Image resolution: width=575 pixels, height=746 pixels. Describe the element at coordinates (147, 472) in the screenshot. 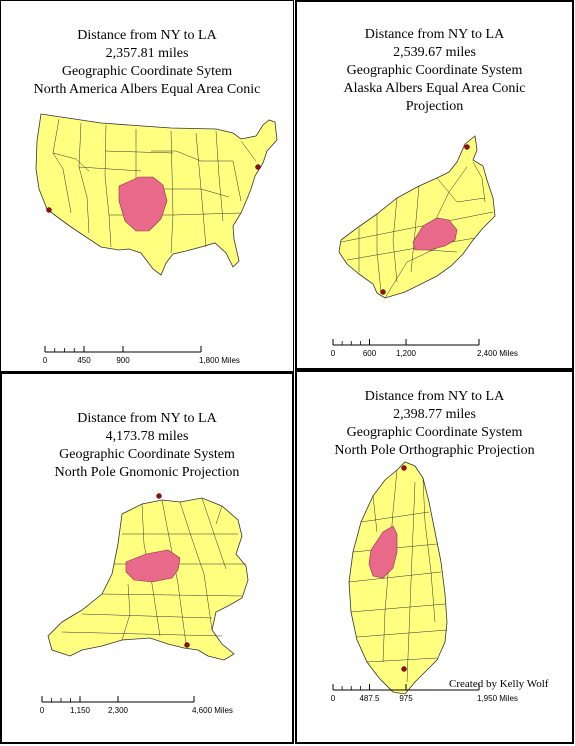

I see `title-line: North Pole Gnomonic Projection` at that location.